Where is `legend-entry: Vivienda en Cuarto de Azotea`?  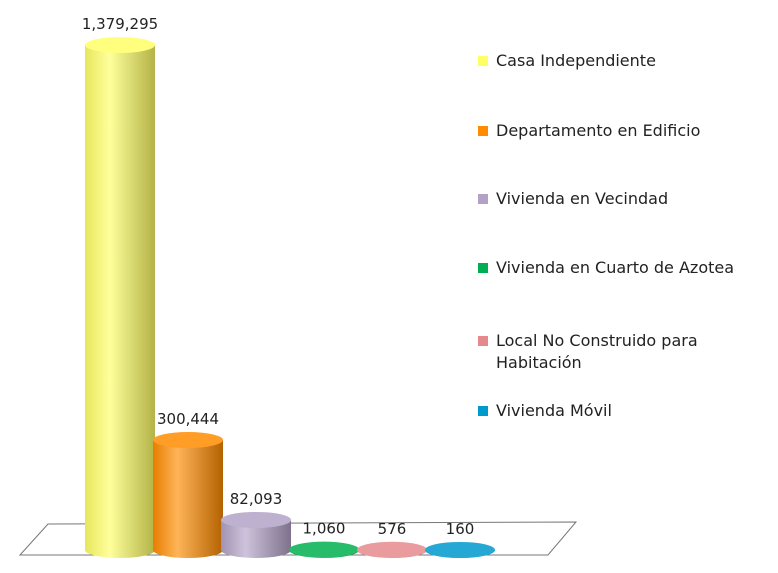 legend-entry: Vivienda en Cuarto de Azotea is located at coordinates (623, 268).